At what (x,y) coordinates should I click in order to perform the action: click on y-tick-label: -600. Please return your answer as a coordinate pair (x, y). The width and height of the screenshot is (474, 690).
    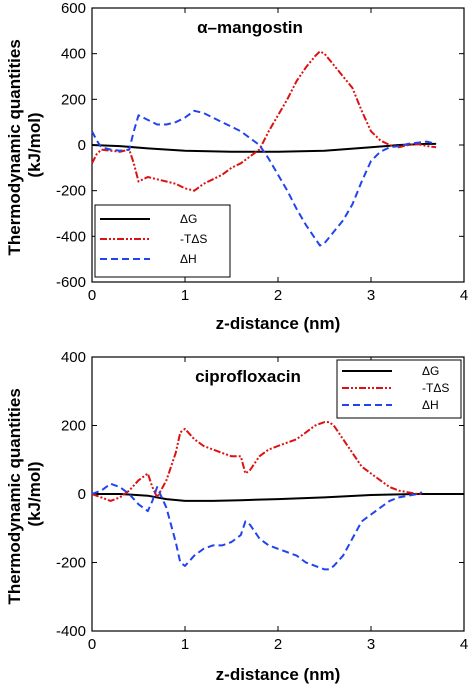
    Looking at the image, I should click on (71, 282).